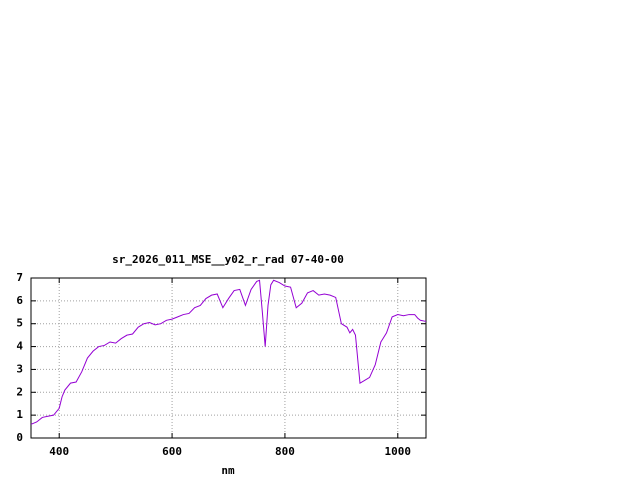  I want to click on x-tick-label: 400, so click(59, 451).